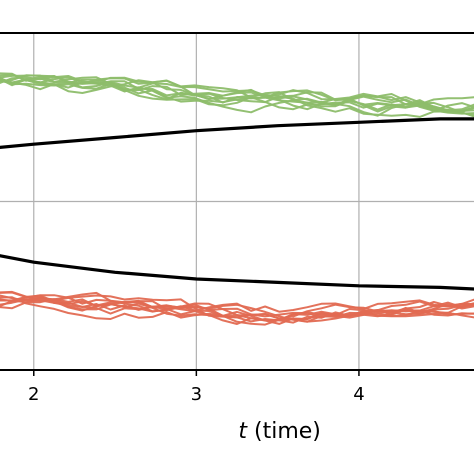 This screenshot has width=474, height=474. Describe the element at coordinates (243, 431) in the screenshot. I see `x-axis-label-var: t` at that location.